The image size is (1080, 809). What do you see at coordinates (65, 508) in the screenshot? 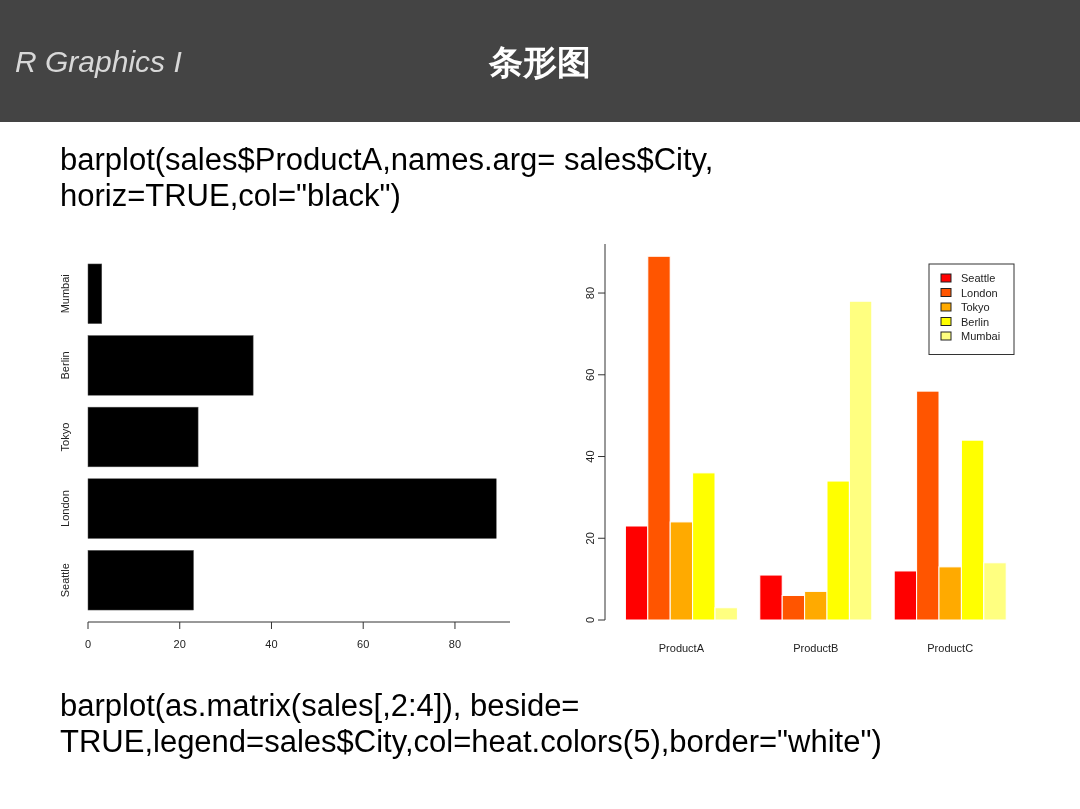
I see `y-tick-label: London` at bounding box center [65, 508].